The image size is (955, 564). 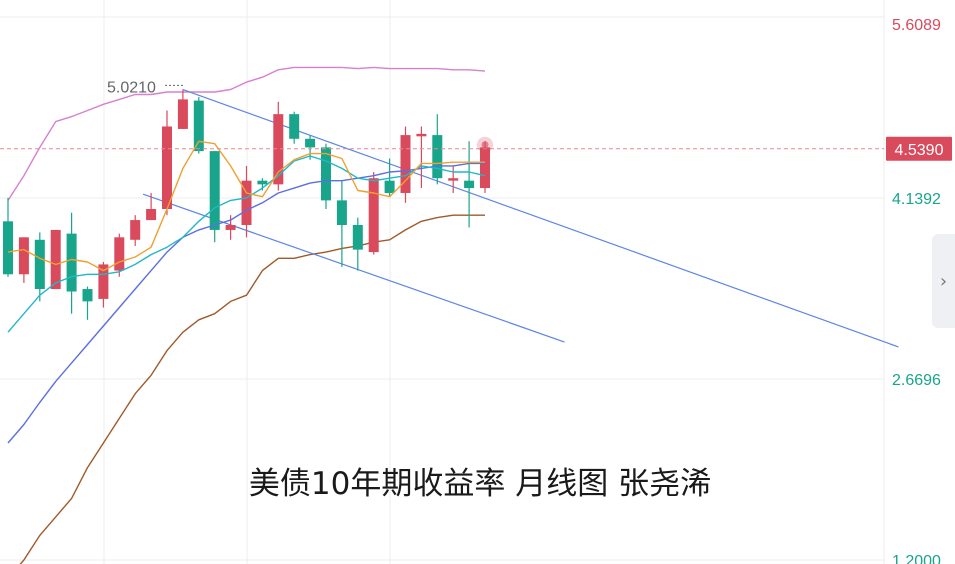 I want to click on peak-value-label: 5.0210, so click(x=131, y=87).